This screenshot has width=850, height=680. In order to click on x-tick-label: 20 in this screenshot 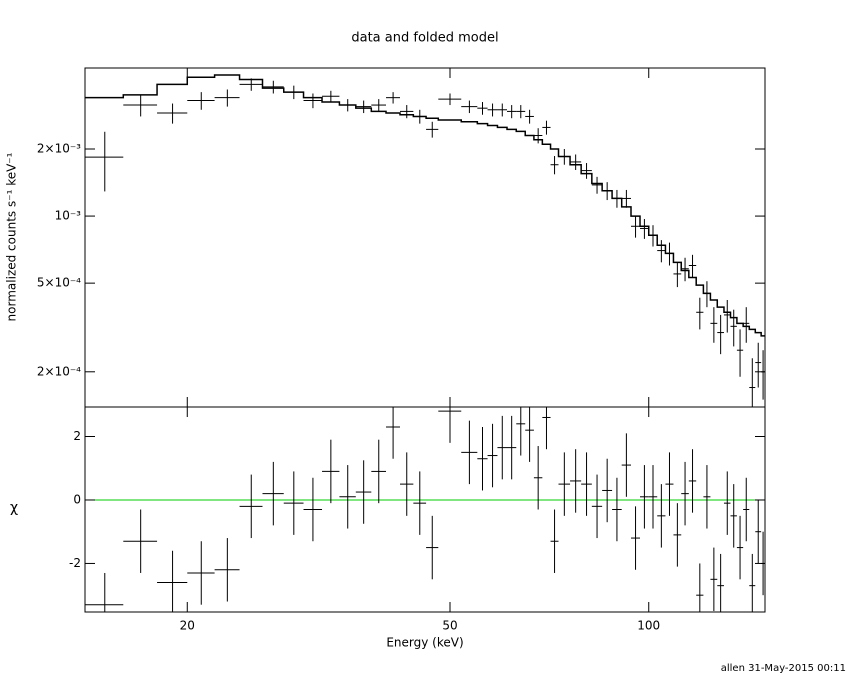, I will do `click(187, 626)`.